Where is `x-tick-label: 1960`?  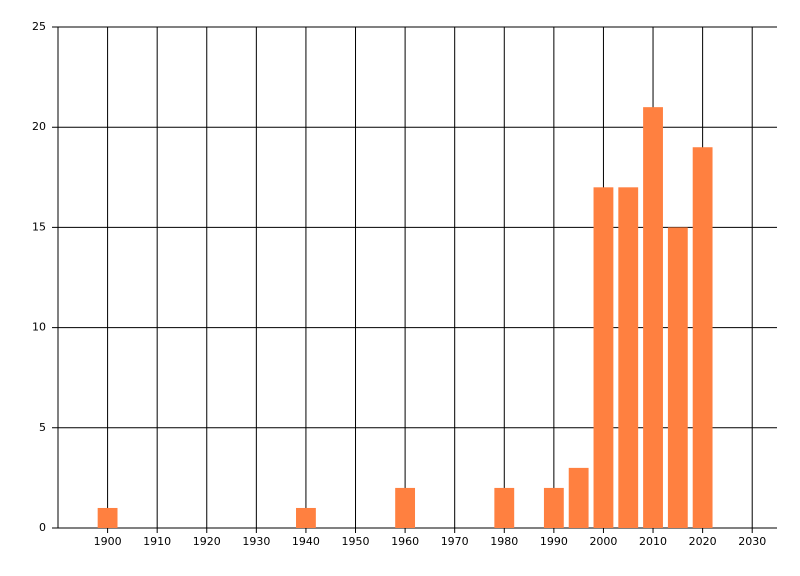 x-tick-label: 1960 is located at coordinates (405, 541).